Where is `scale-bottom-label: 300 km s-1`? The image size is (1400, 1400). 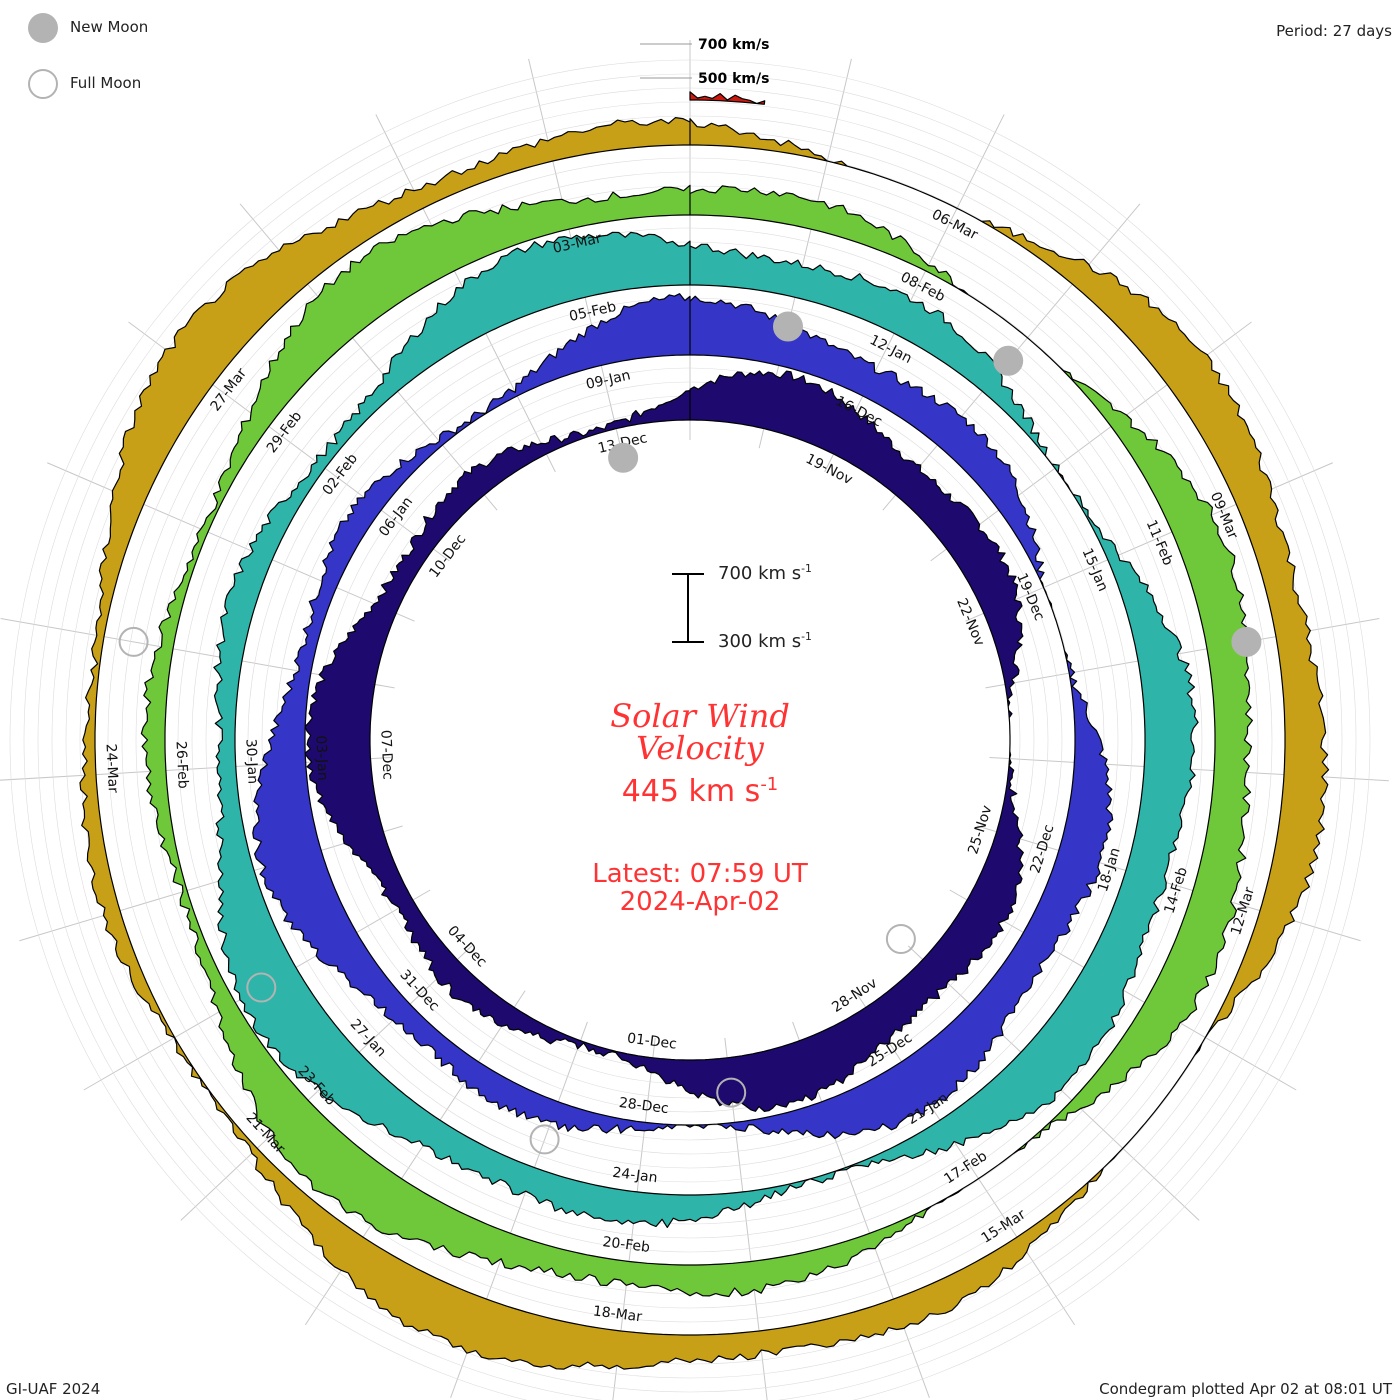 scale-bottom-label: 300 km s-1 is located at coordinates (765, 641).